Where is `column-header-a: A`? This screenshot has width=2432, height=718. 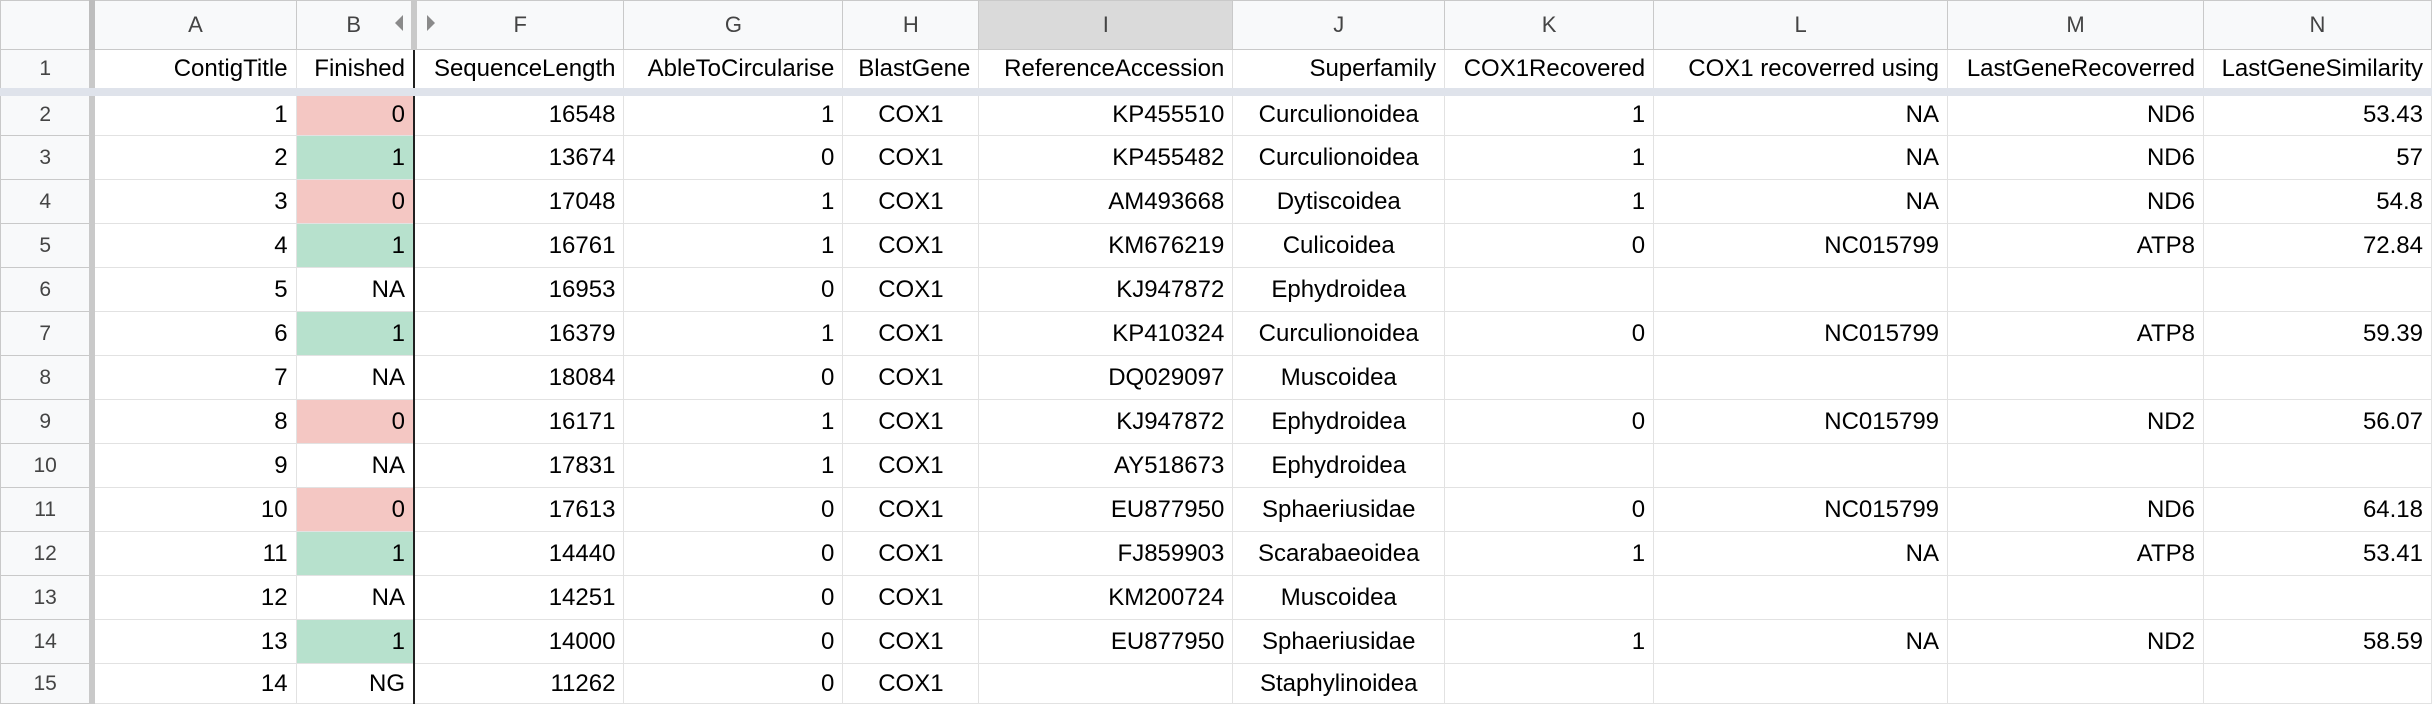
column-header-a: A is located at coordinates (194, 25).